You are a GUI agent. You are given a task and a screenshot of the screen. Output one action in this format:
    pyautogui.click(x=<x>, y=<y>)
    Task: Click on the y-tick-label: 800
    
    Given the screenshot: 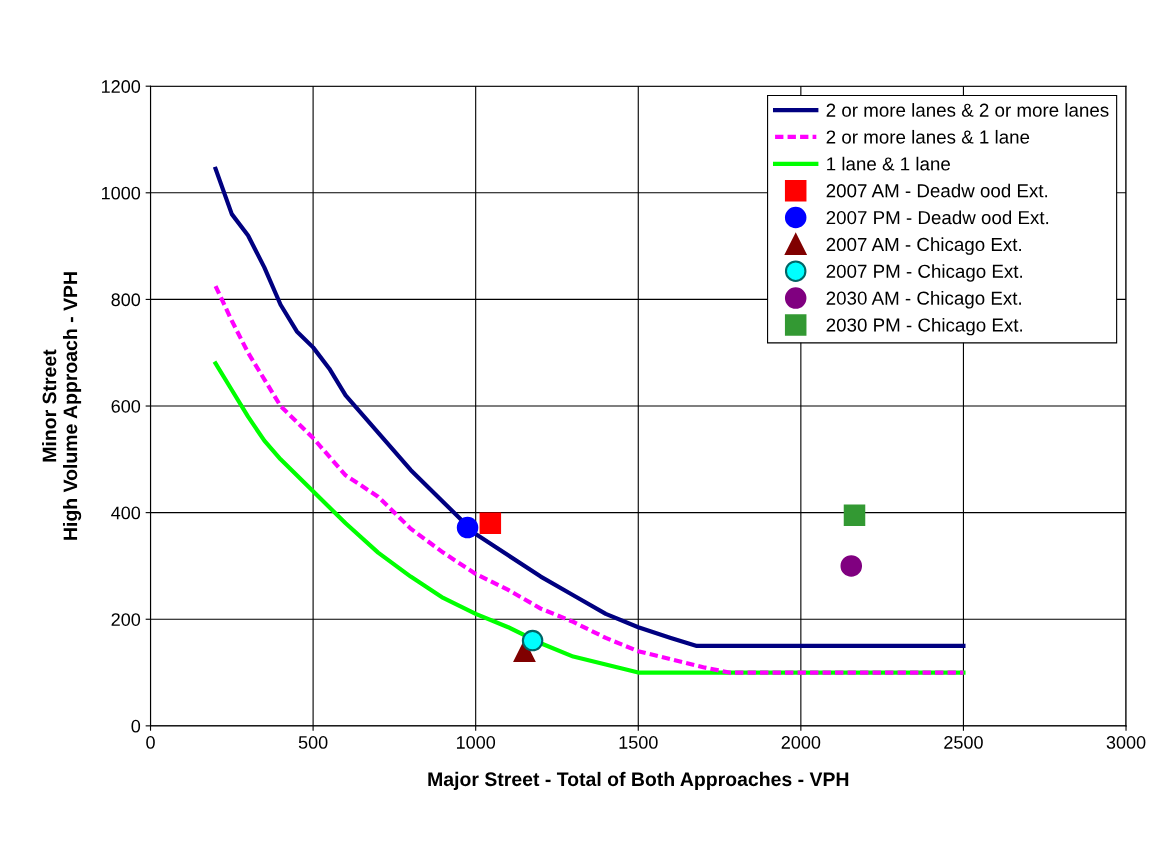 What is the action you would take?
    pyautogui.click(x=126, y=300)
    